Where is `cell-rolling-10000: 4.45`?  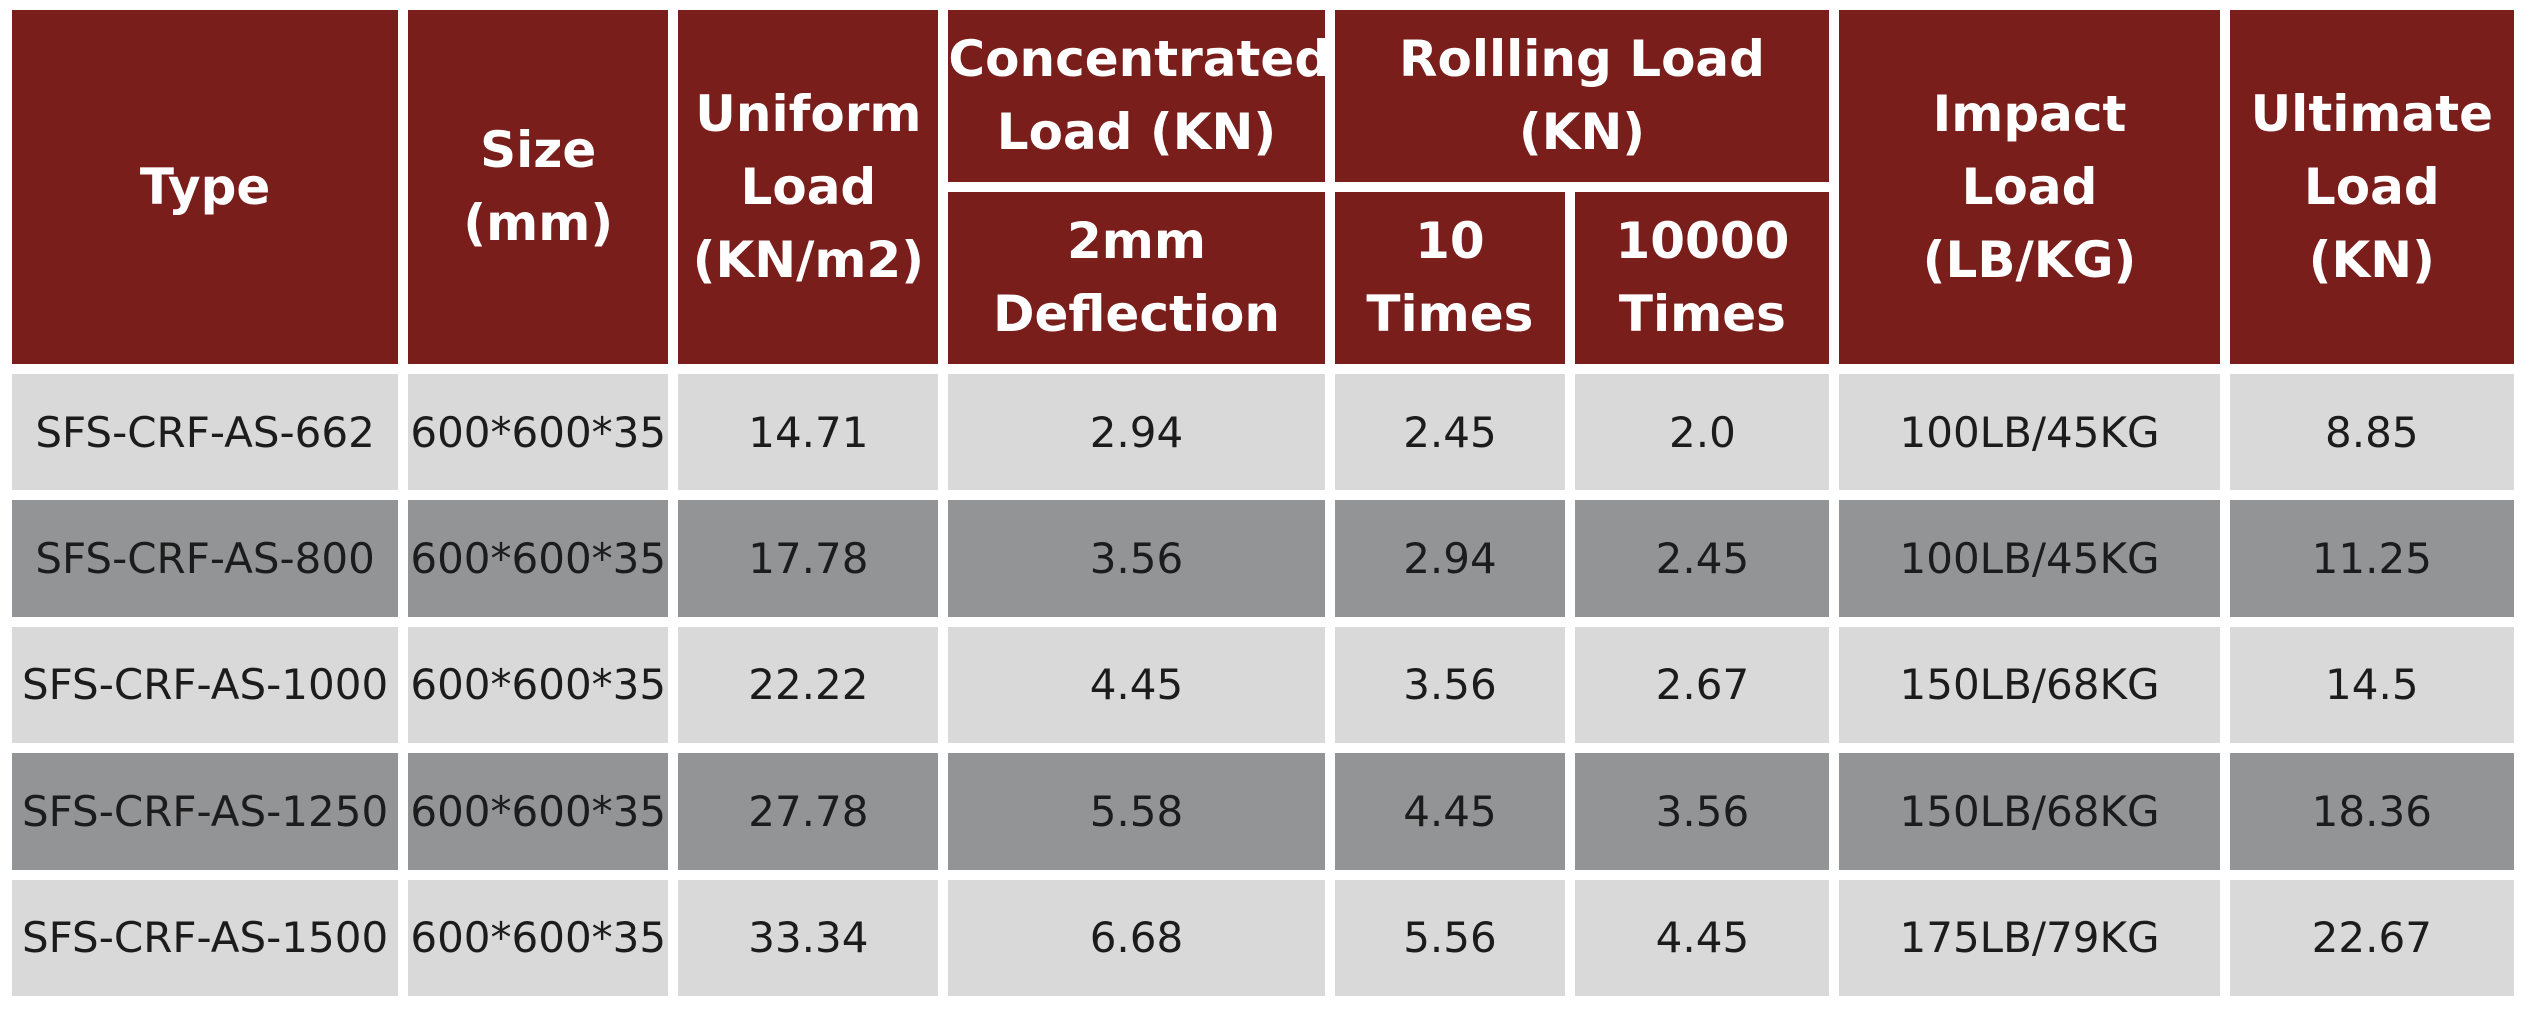
cell-rolling-10000: 4.45 is located at coordinates (1702, 937).